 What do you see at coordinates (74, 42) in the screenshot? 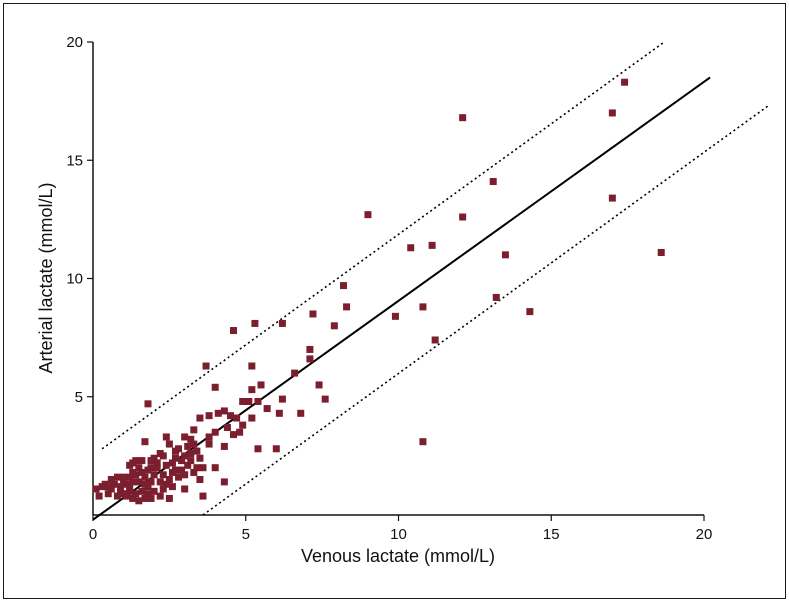
I see `y-tick-label: 20` at bounding box center [74, 42].